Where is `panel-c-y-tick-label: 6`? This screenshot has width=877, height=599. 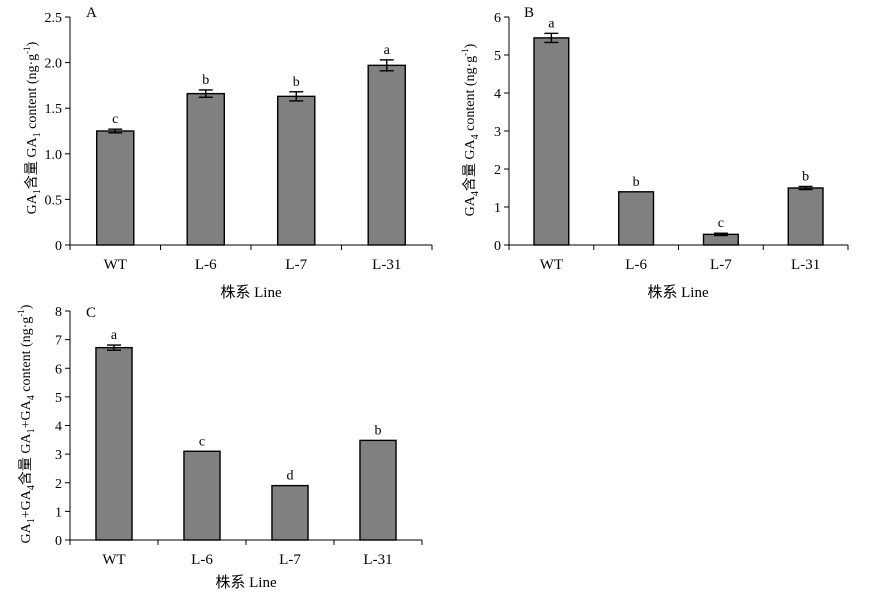
panel-c-y-tick-label: 6 is located at coordinates (58, 369).